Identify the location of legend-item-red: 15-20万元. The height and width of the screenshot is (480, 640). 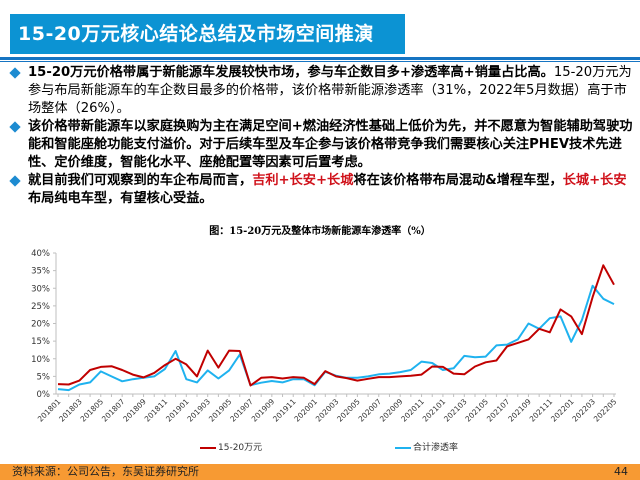
(231, 446).